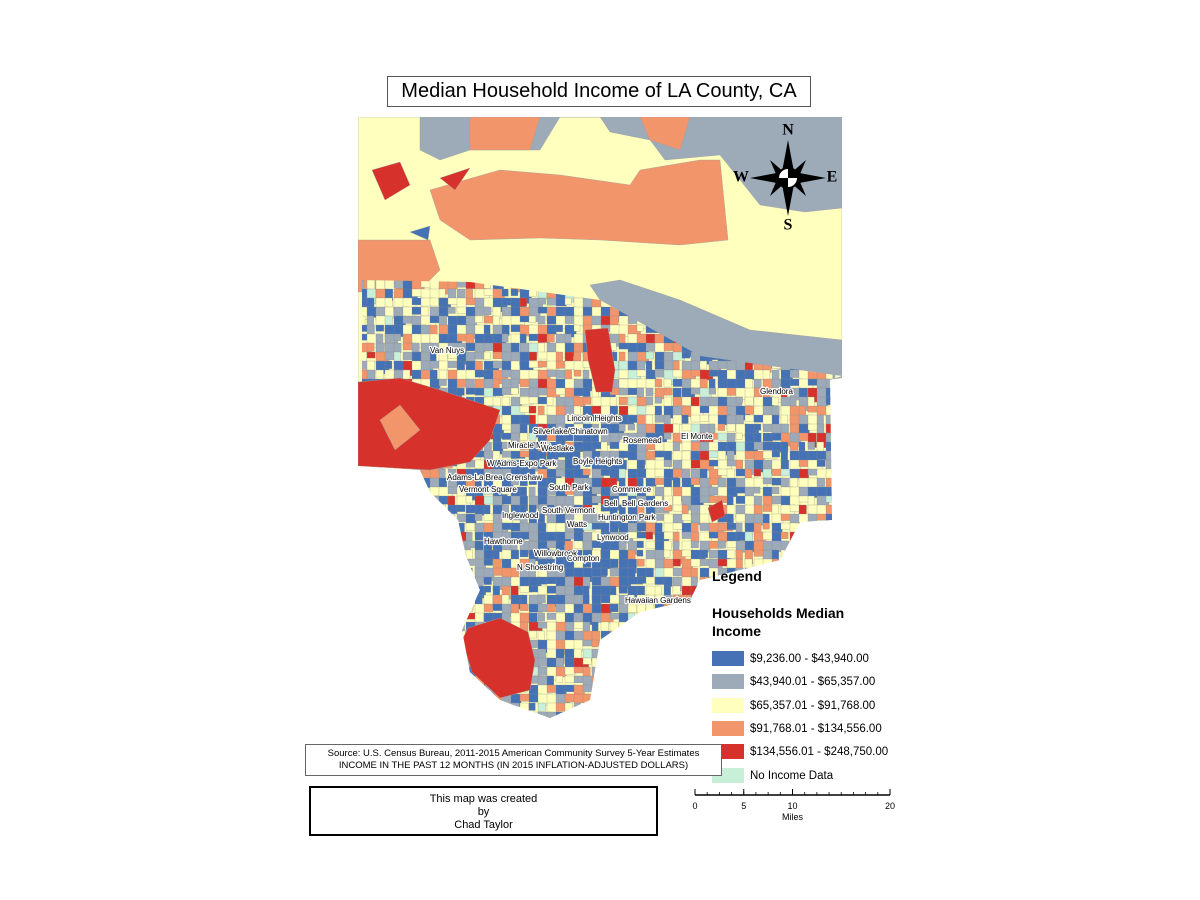  What do you see at coordinates (697, 436) in the screenshot?
I see `place-label: El Monte` at bounding box center [697, 436].